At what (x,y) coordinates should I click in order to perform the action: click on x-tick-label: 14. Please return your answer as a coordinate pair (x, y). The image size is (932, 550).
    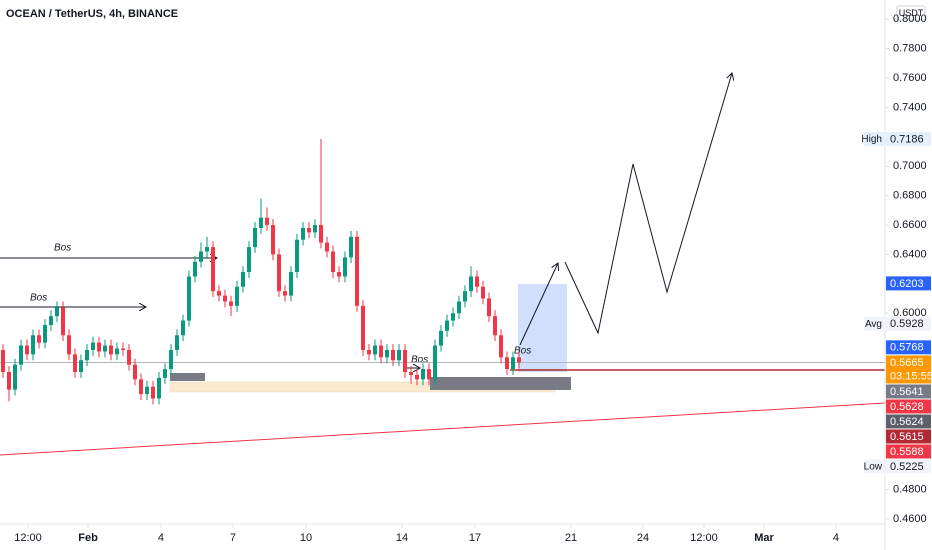
    Looking at the image, I should click on (402, 538).